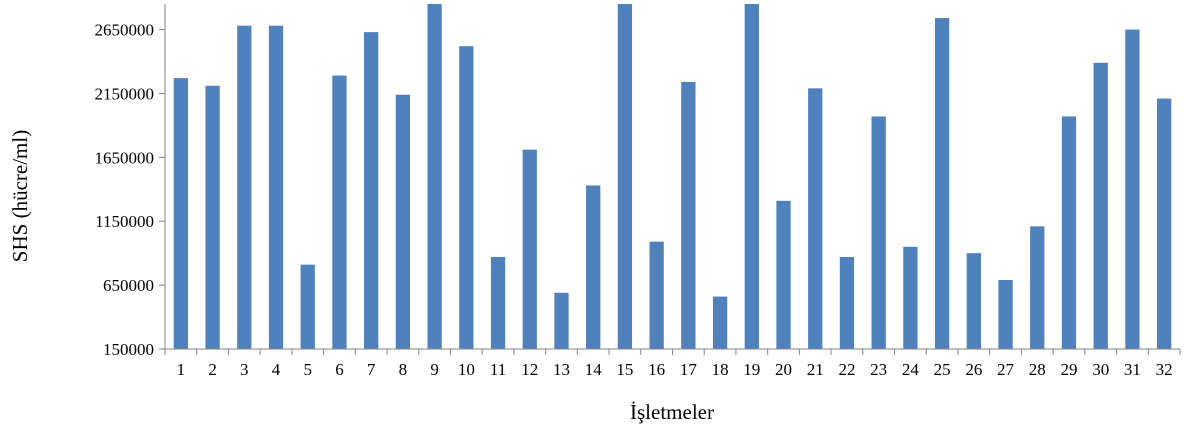 This screenshot has height=441, width=1184. What do you see at coordinates (212, 369) in the screenshot?
I see `x-tick-label: 2` at bounding box center [212, 369].